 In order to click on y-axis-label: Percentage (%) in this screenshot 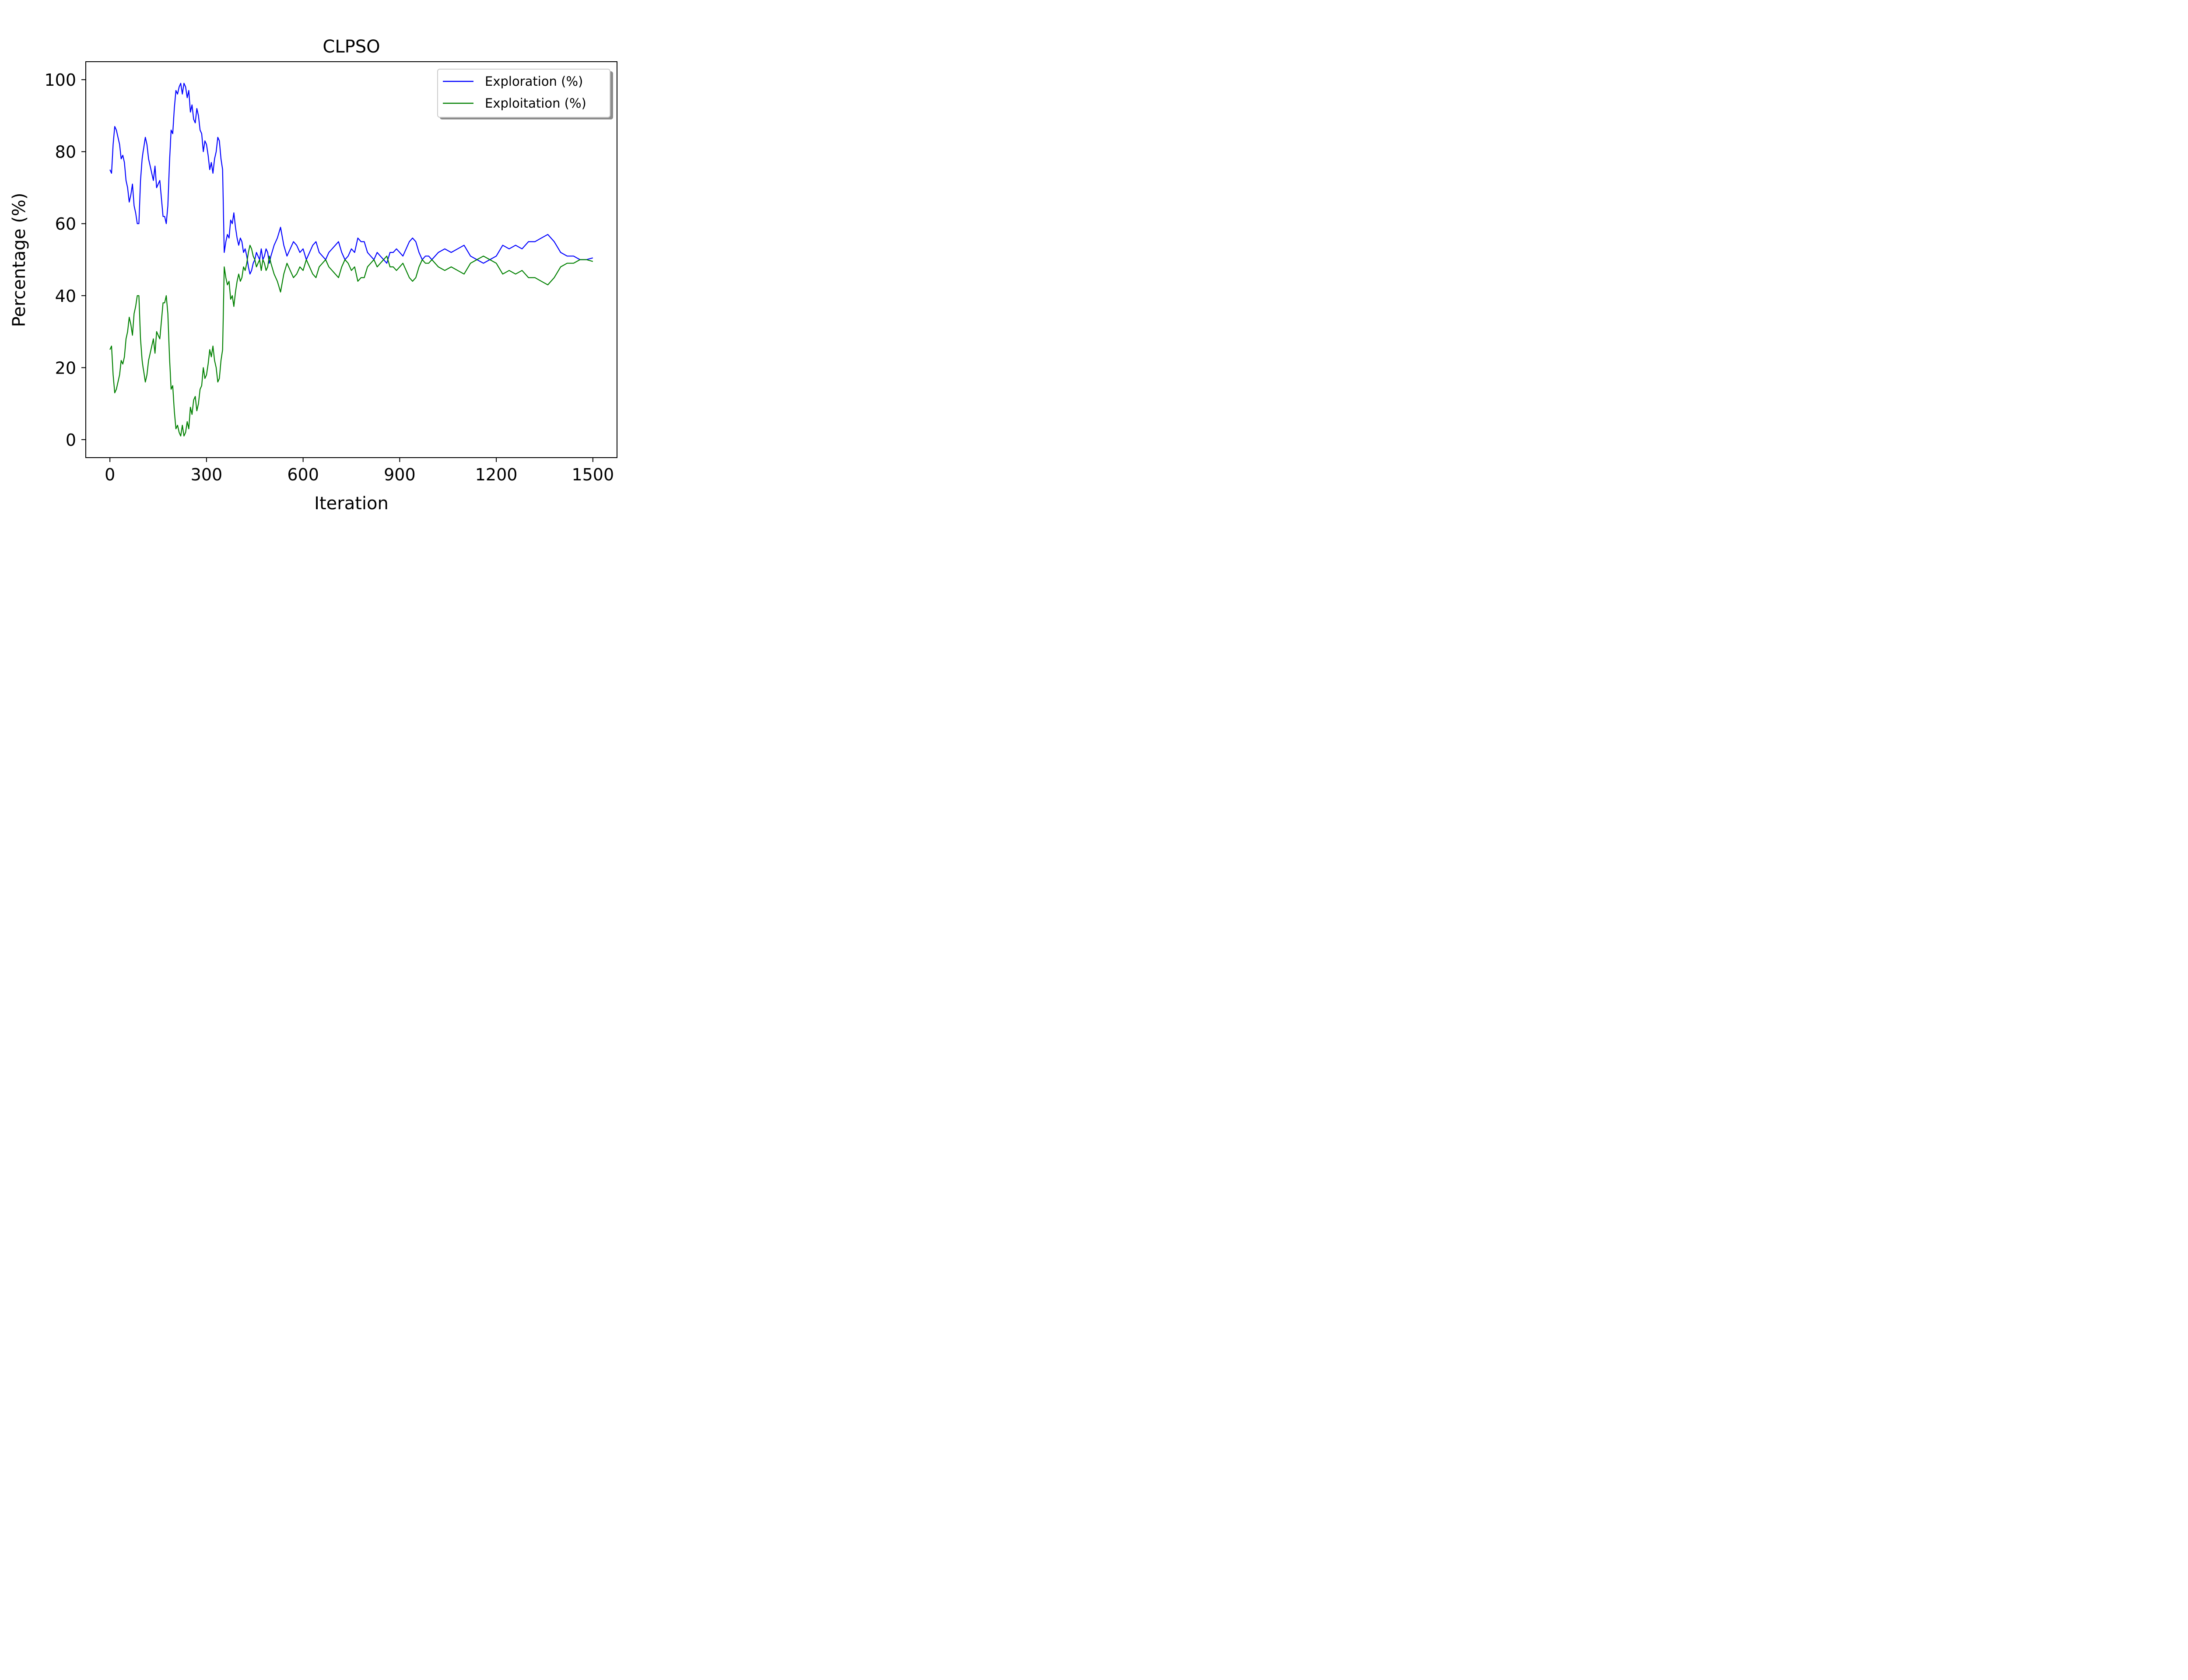, I will do `click(19, 260)`.